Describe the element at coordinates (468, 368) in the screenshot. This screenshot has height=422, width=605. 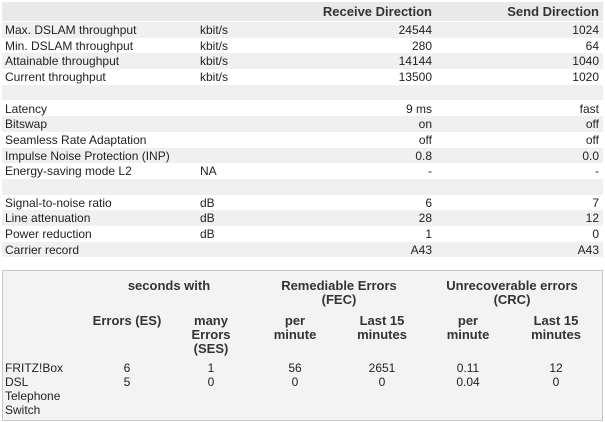
I see `error-value: 0.11` at that location.